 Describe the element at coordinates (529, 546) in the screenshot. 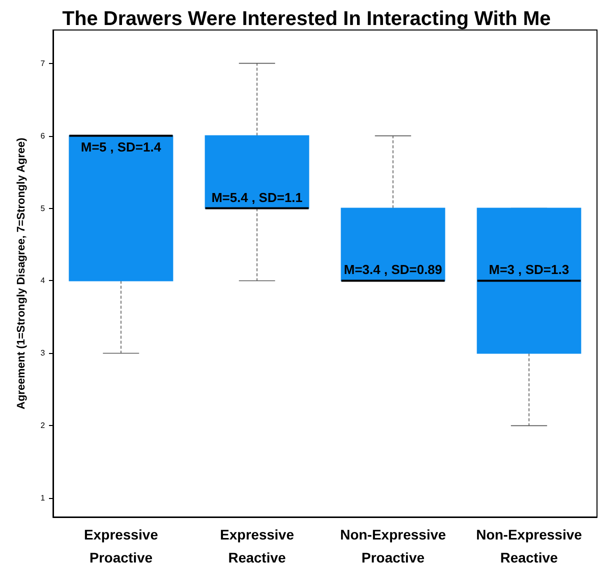

I see `x-tick-label: Non-Expressive Reactive` at that location.